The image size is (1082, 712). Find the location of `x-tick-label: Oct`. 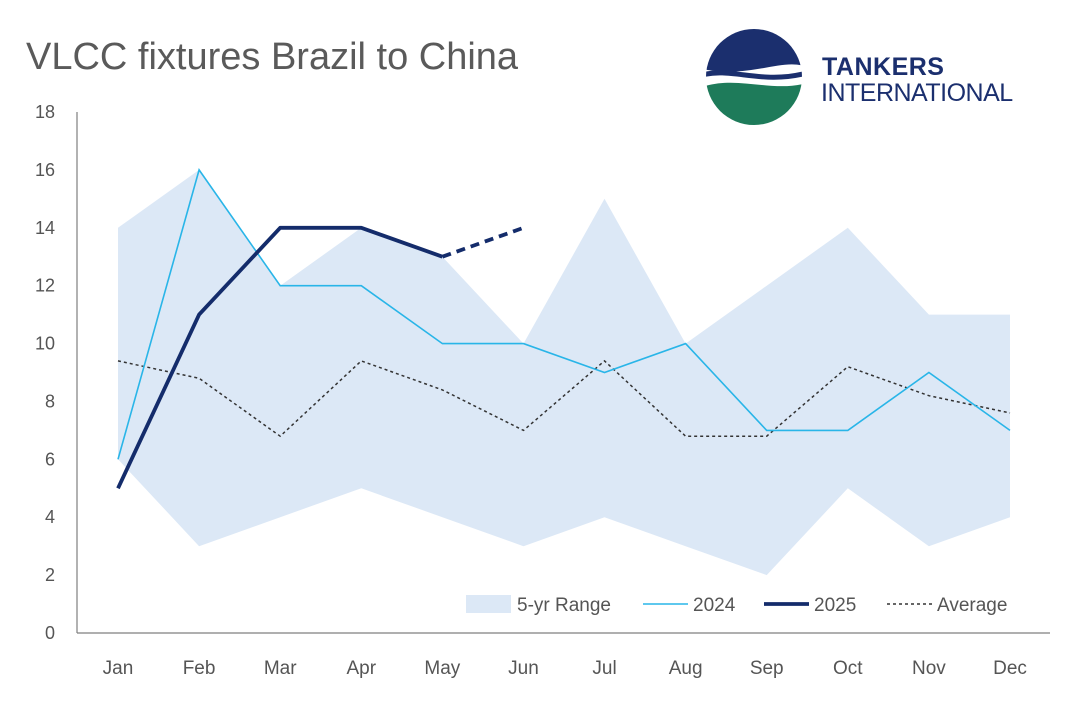

x-tick-label: Oct is located at coordinates (848, 668).